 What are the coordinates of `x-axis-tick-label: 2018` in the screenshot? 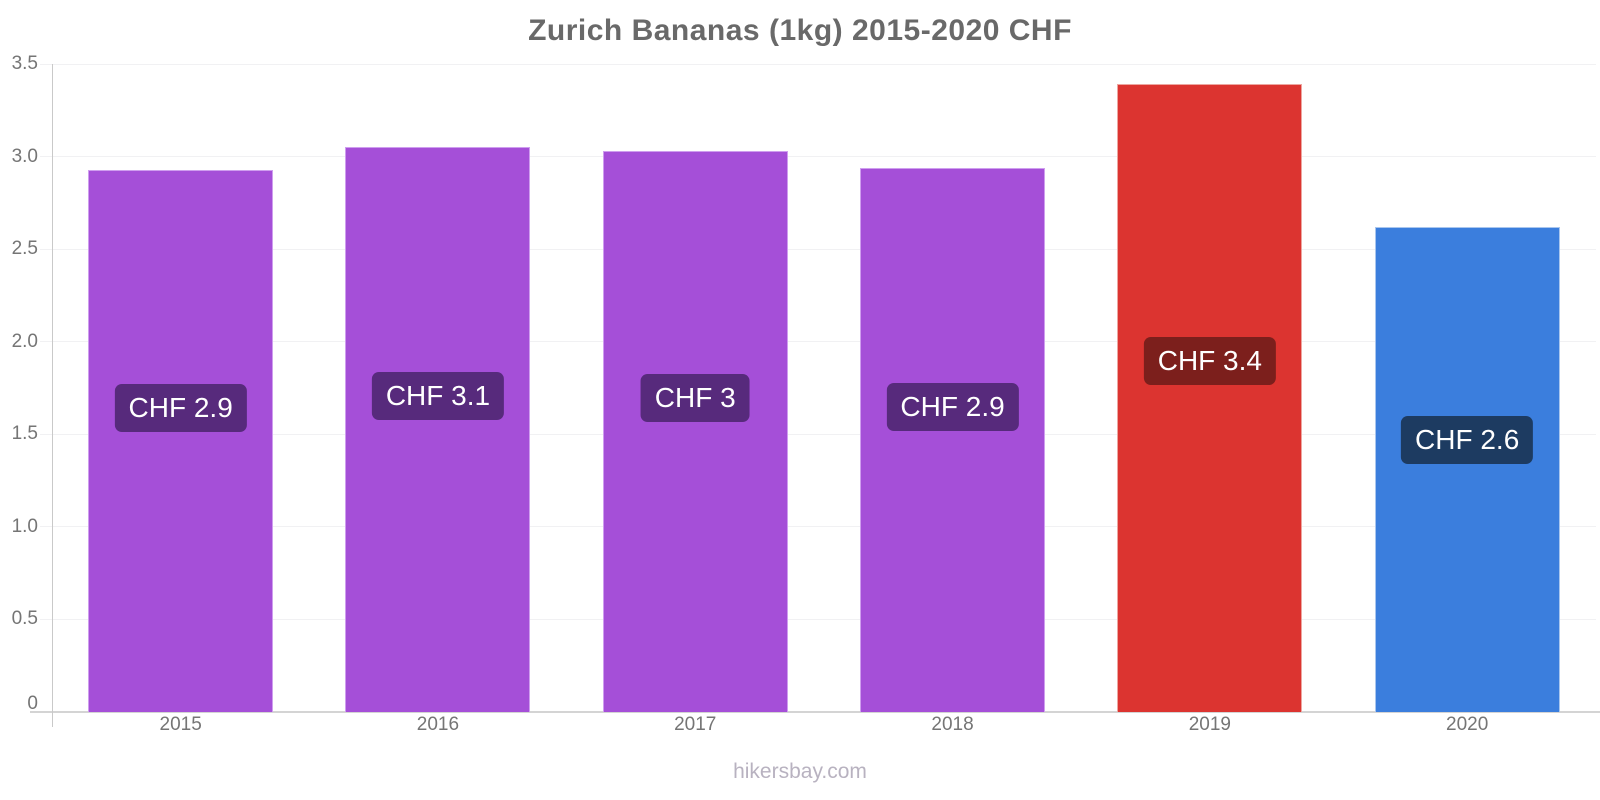 It's located at (952, 724).